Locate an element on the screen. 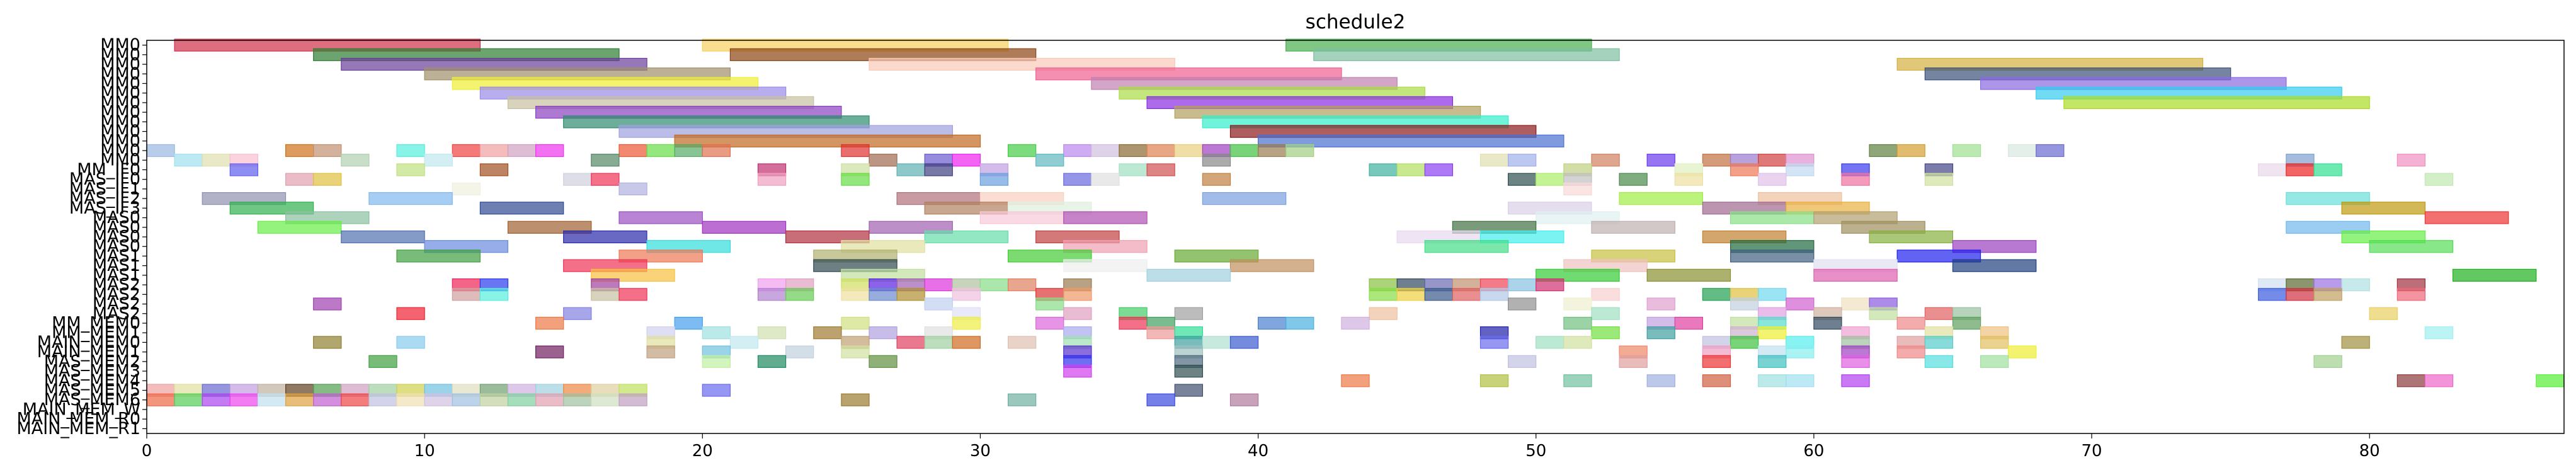  y-tick-label: MM_IF0 is located at coordinates (108, 170).